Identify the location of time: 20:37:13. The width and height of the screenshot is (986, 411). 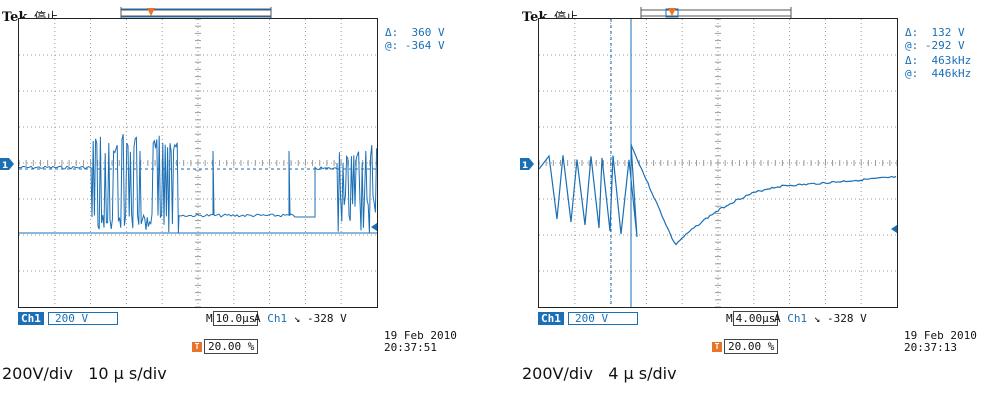
(930, 347).